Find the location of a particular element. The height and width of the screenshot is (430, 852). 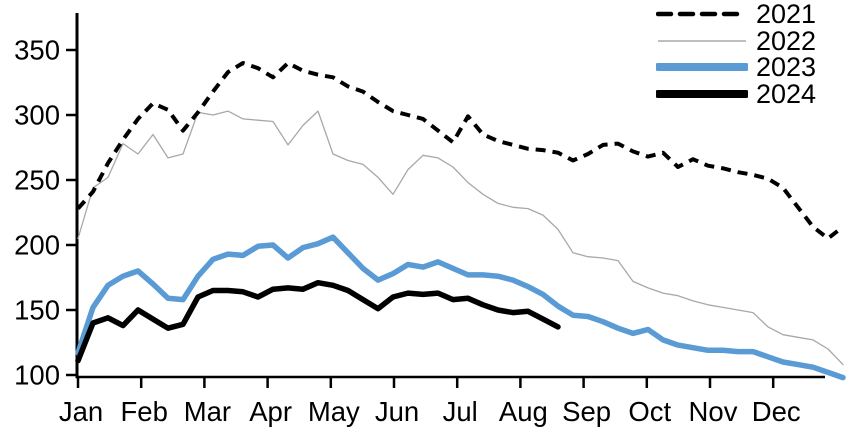

legend-label-2023: 2023 is located at coordinates (786, 67).